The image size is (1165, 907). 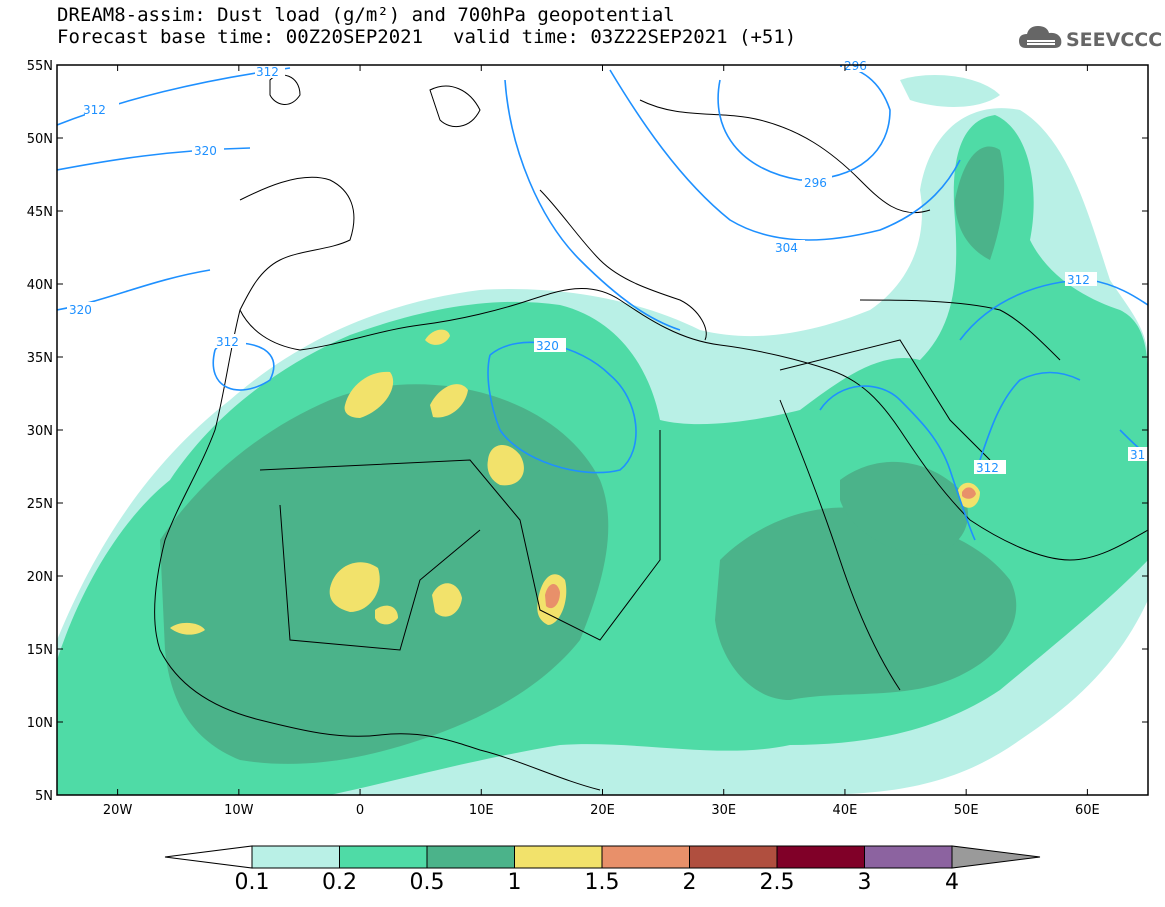 I want to click on colorbar-label: 2.5, so click(x=777, y=882).